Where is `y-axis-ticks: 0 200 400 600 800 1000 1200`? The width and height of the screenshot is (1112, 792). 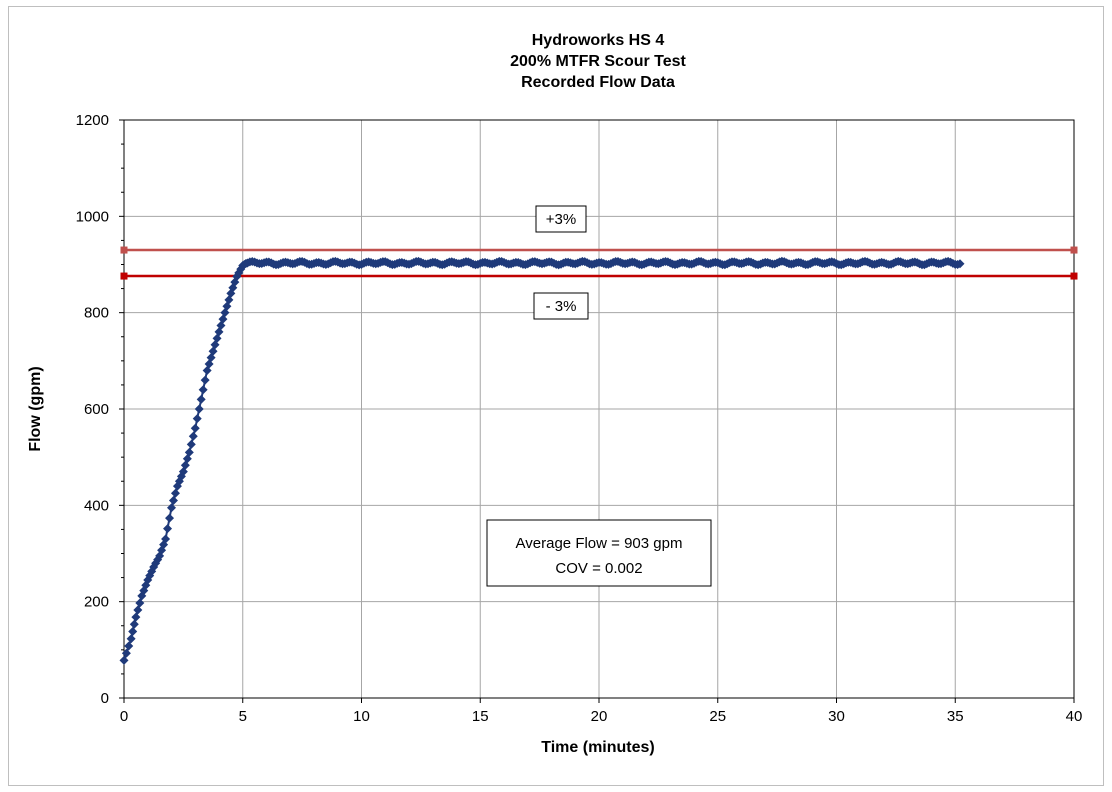
y-axis-ticks: 0 200 400 600 800 1000 1200 is located at coordinates (100, 409).